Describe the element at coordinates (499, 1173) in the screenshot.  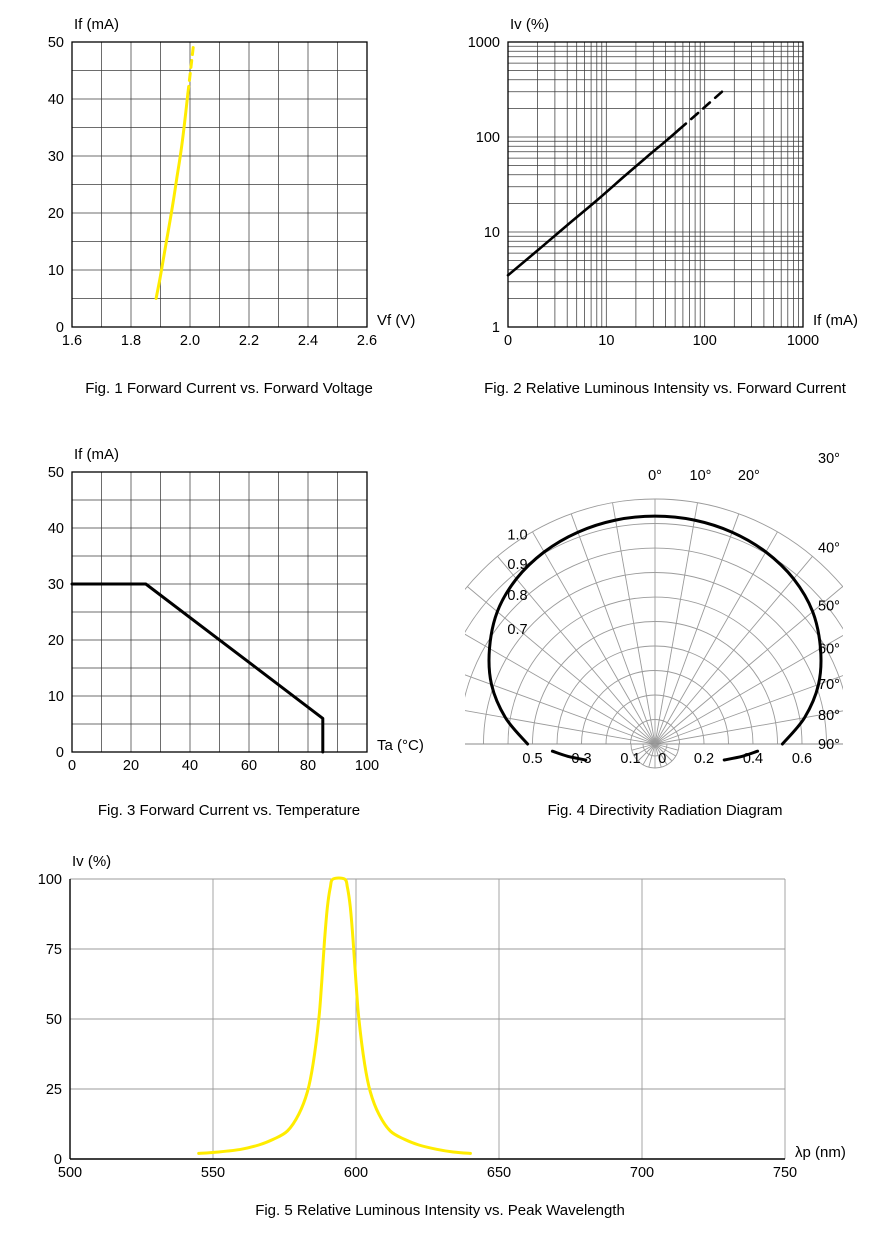
I see `svg-text: 650` at that location.